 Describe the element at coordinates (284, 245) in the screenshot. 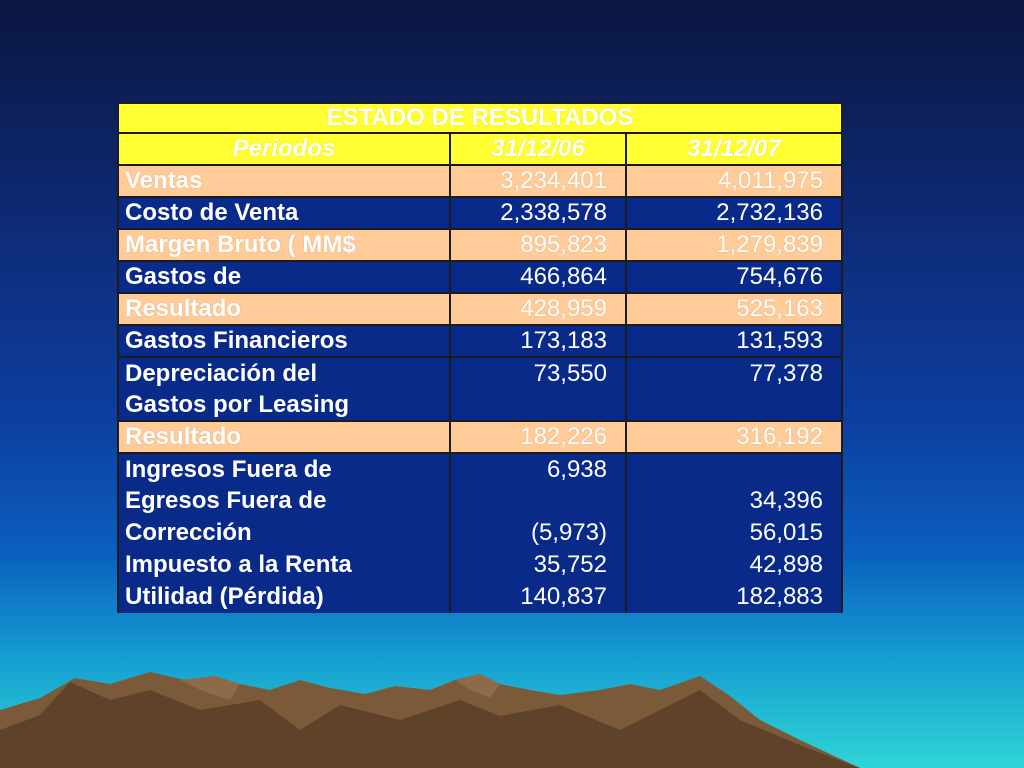

I see `row-label: Margen Bruto ( MM$` at that location.